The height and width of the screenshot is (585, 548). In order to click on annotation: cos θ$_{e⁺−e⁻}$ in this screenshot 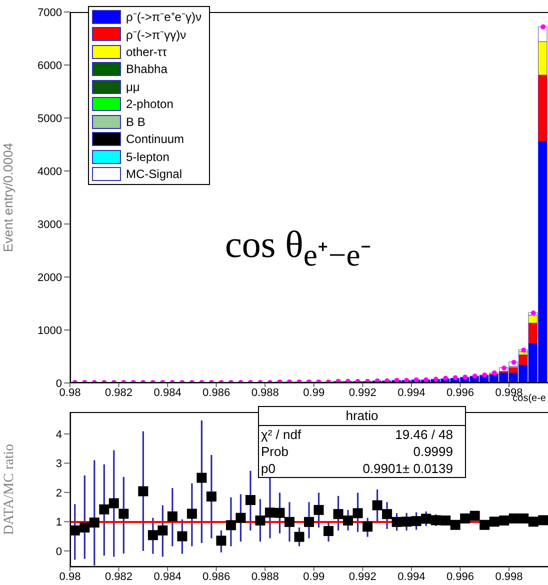, I will do `click(298, 248)`.